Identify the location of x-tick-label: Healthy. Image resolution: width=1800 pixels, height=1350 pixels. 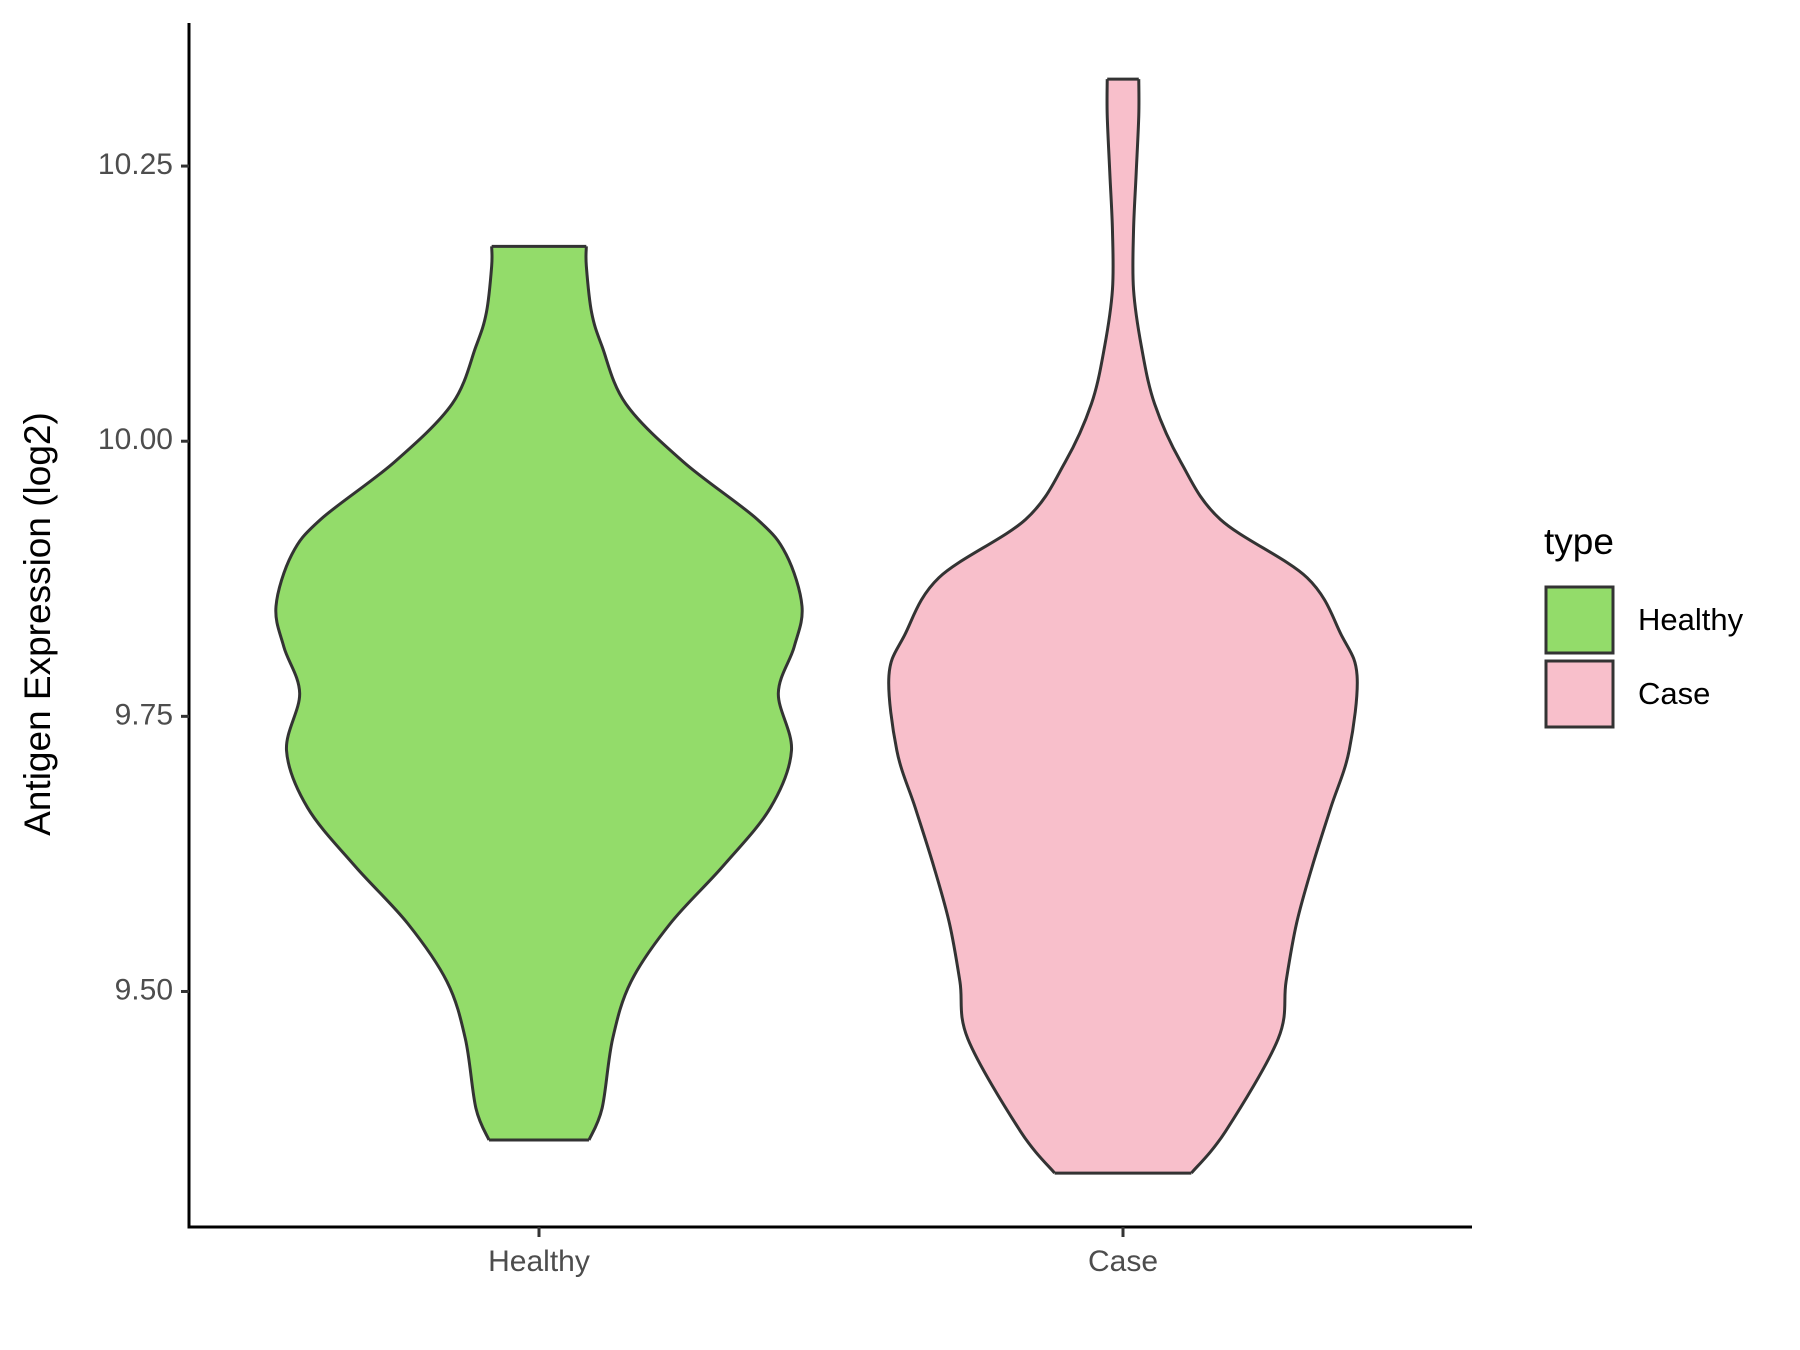
(539, 1261).